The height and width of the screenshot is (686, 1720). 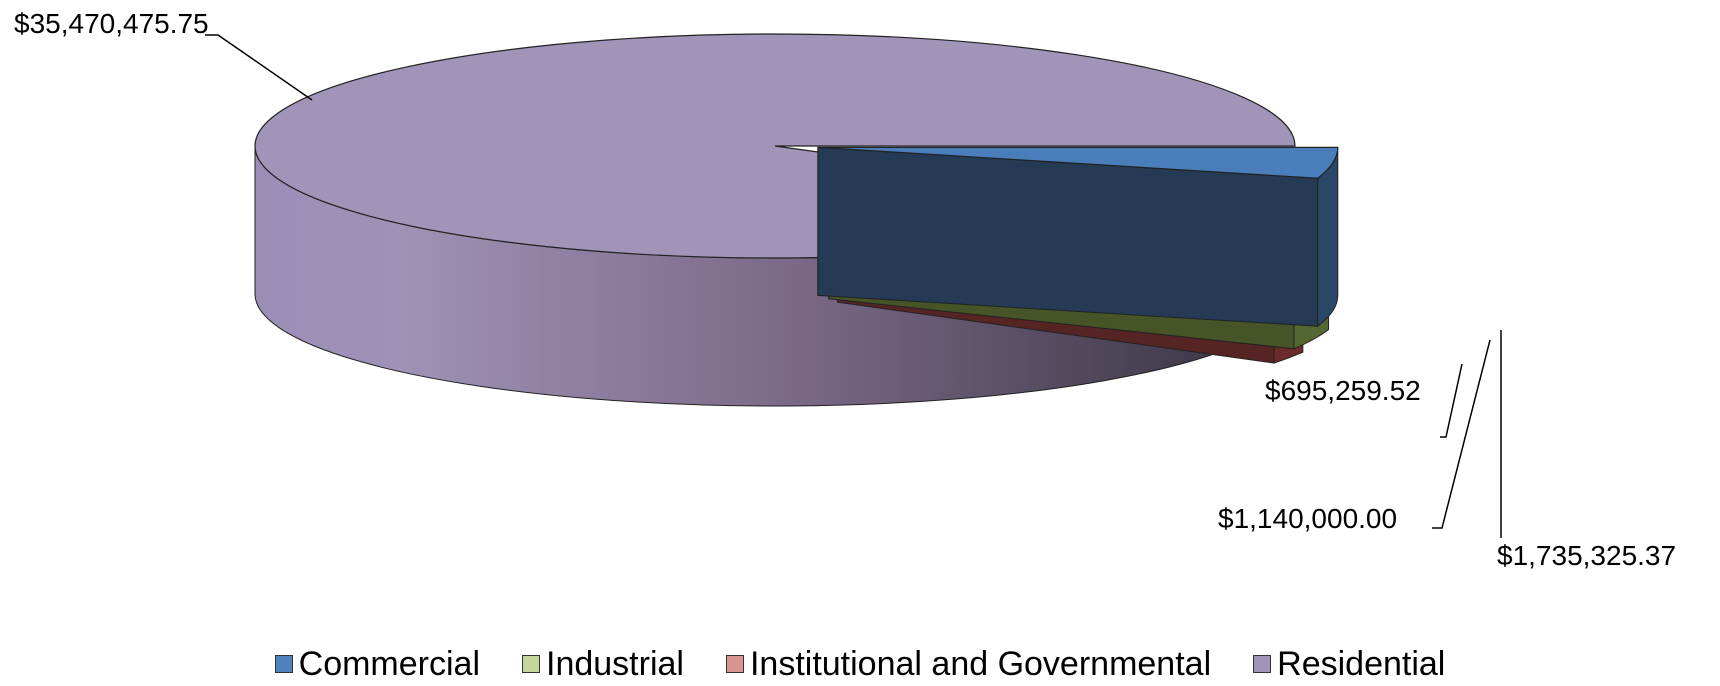 I want to click on data-label-institutional: $695,259.52, so click(x=1343, y=390).